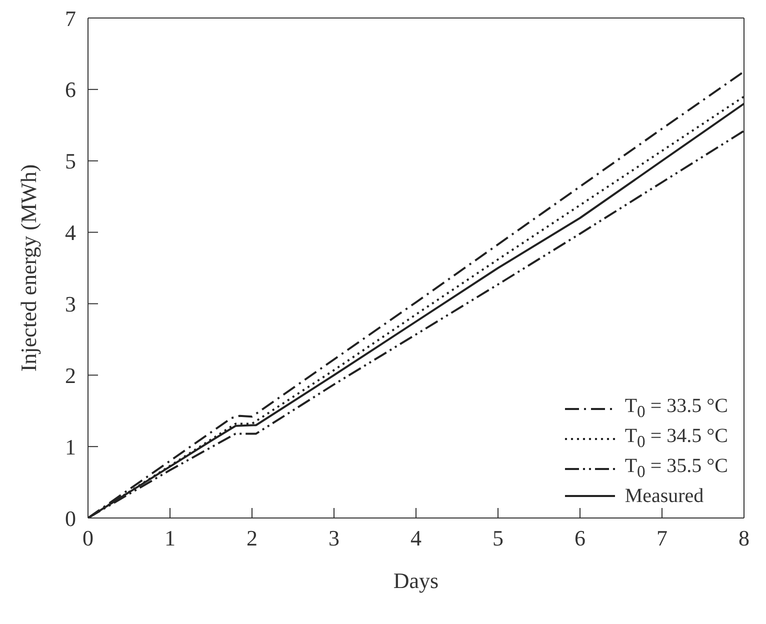  I want to click on legend-label: Measured, so click(664, 496).